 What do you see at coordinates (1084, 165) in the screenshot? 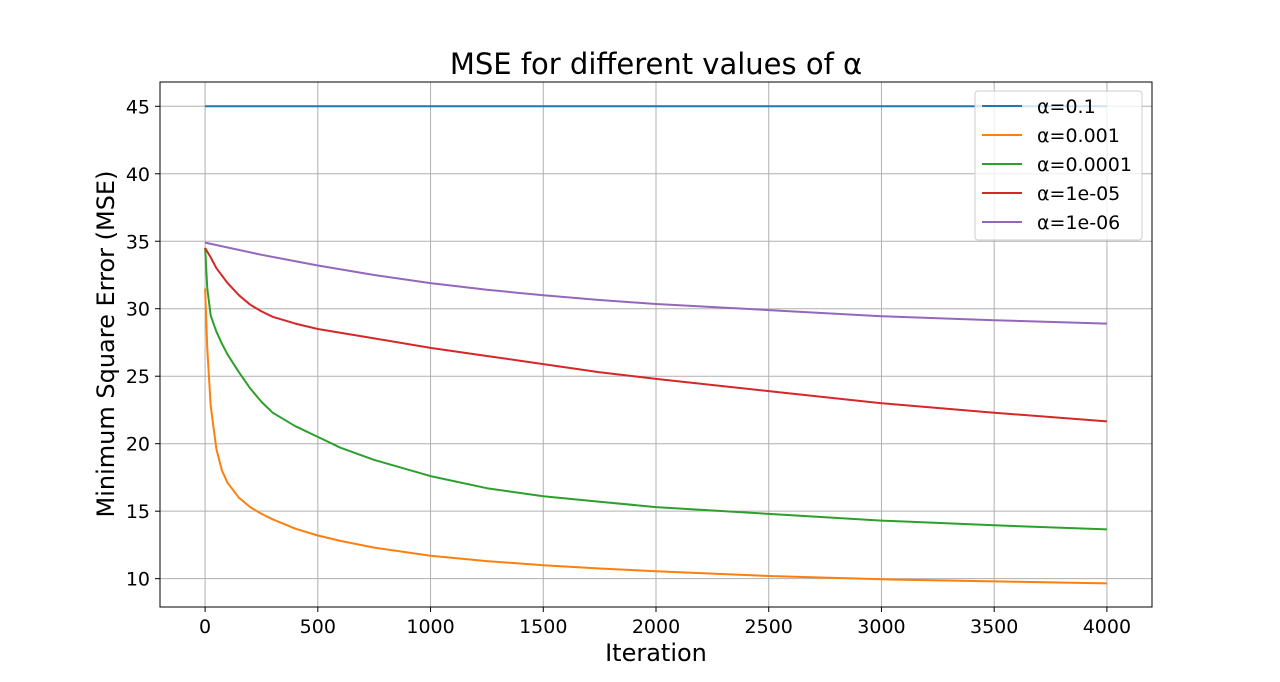
I see `legend-label: α=0.0001` at bounding box center [1084, 165].